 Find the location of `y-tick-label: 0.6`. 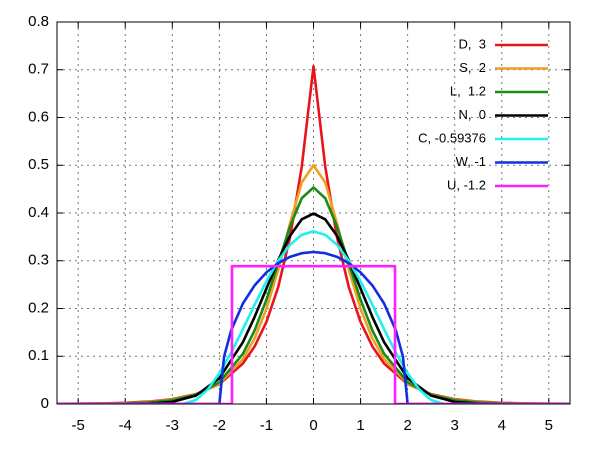

y-tick-label: 0.6 is located at coordinates (38, 116).